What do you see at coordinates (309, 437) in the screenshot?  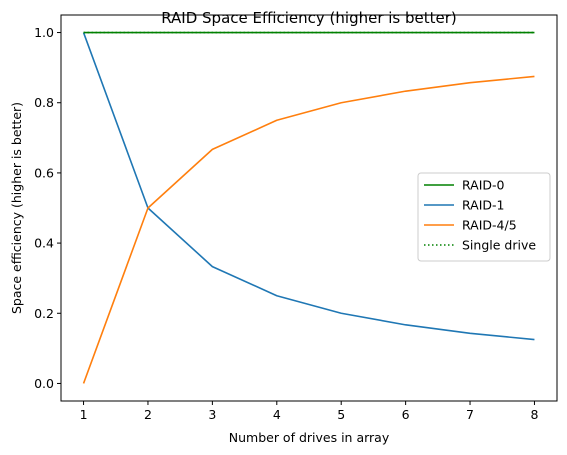 I see `x-axis-label: Number of drives in array` at bounding box center [309, 437].